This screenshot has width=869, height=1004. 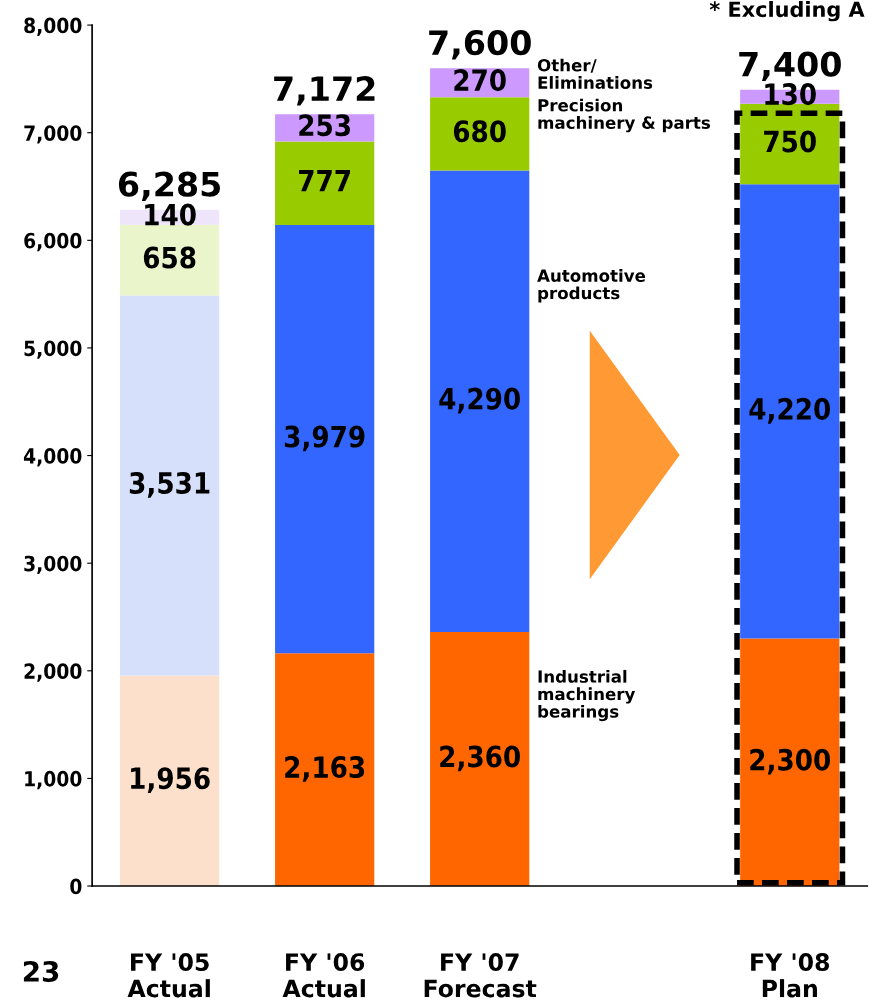 I want to click on data-label: 140, so click(x=170, y=214).